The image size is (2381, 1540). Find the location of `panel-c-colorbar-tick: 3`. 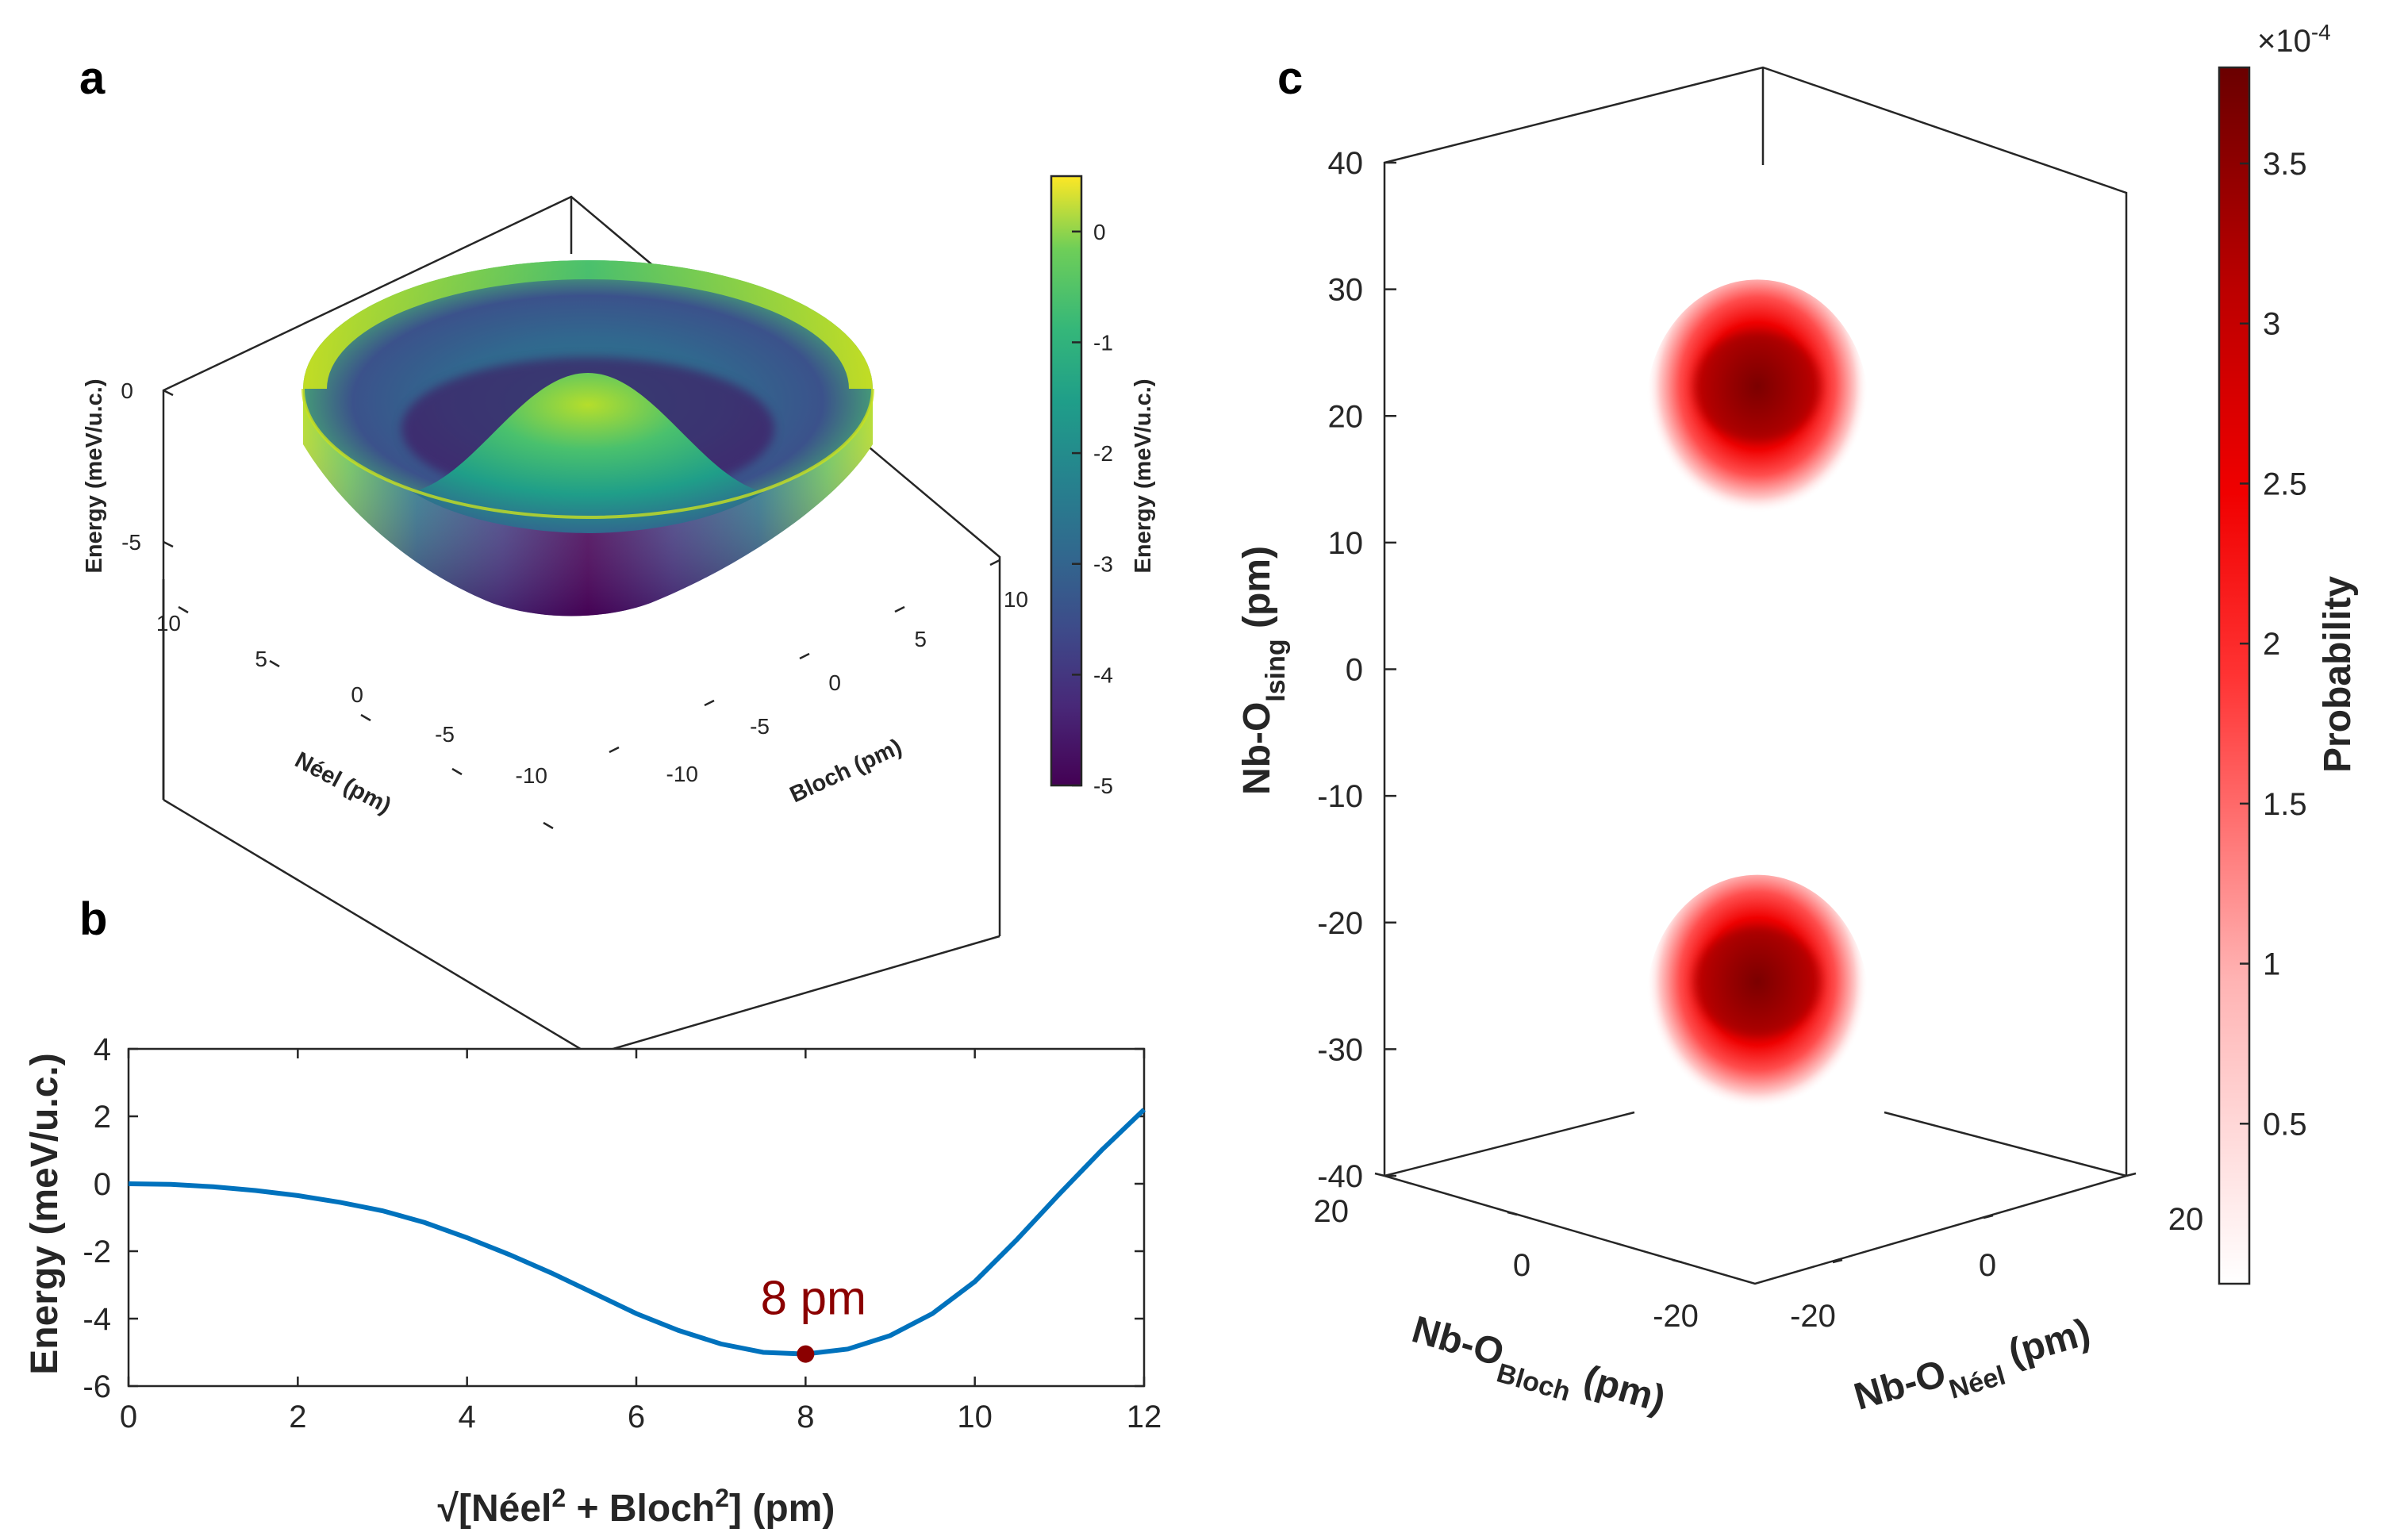

panel-c-colorbar-tick: 3 is located at coordinates (2271, 324).